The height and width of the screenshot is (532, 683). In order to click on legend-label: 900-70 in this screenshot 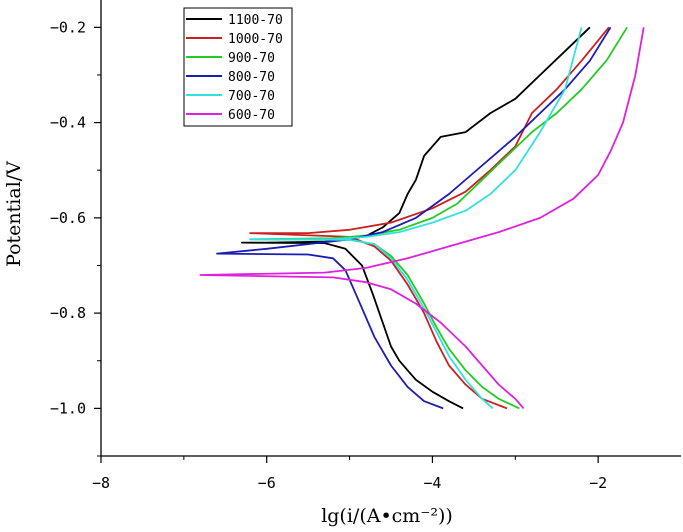, I will do `click(251, 58)`.